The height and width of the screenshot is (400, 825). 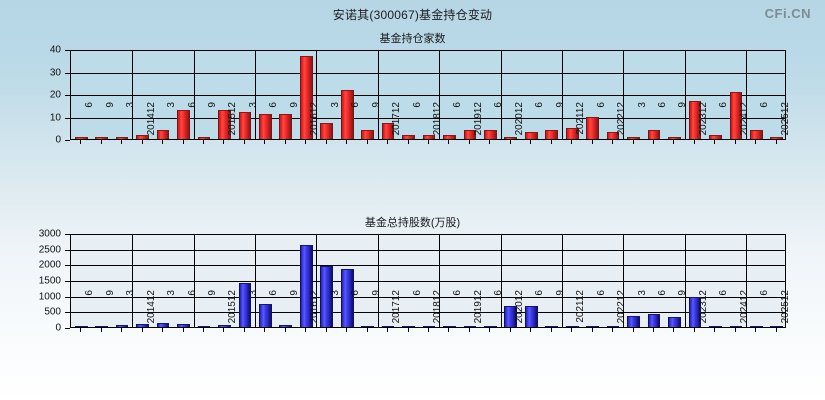 I want to click on y-axis-label: 500, so click(x=52, y=312).